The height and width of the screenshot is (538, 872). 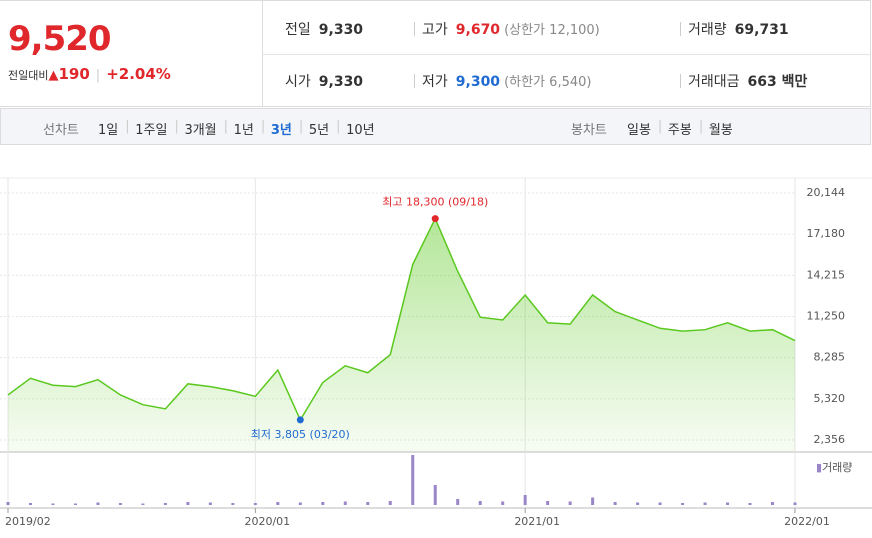 I want to click on tab: 1일, so click(x=108, y=130).